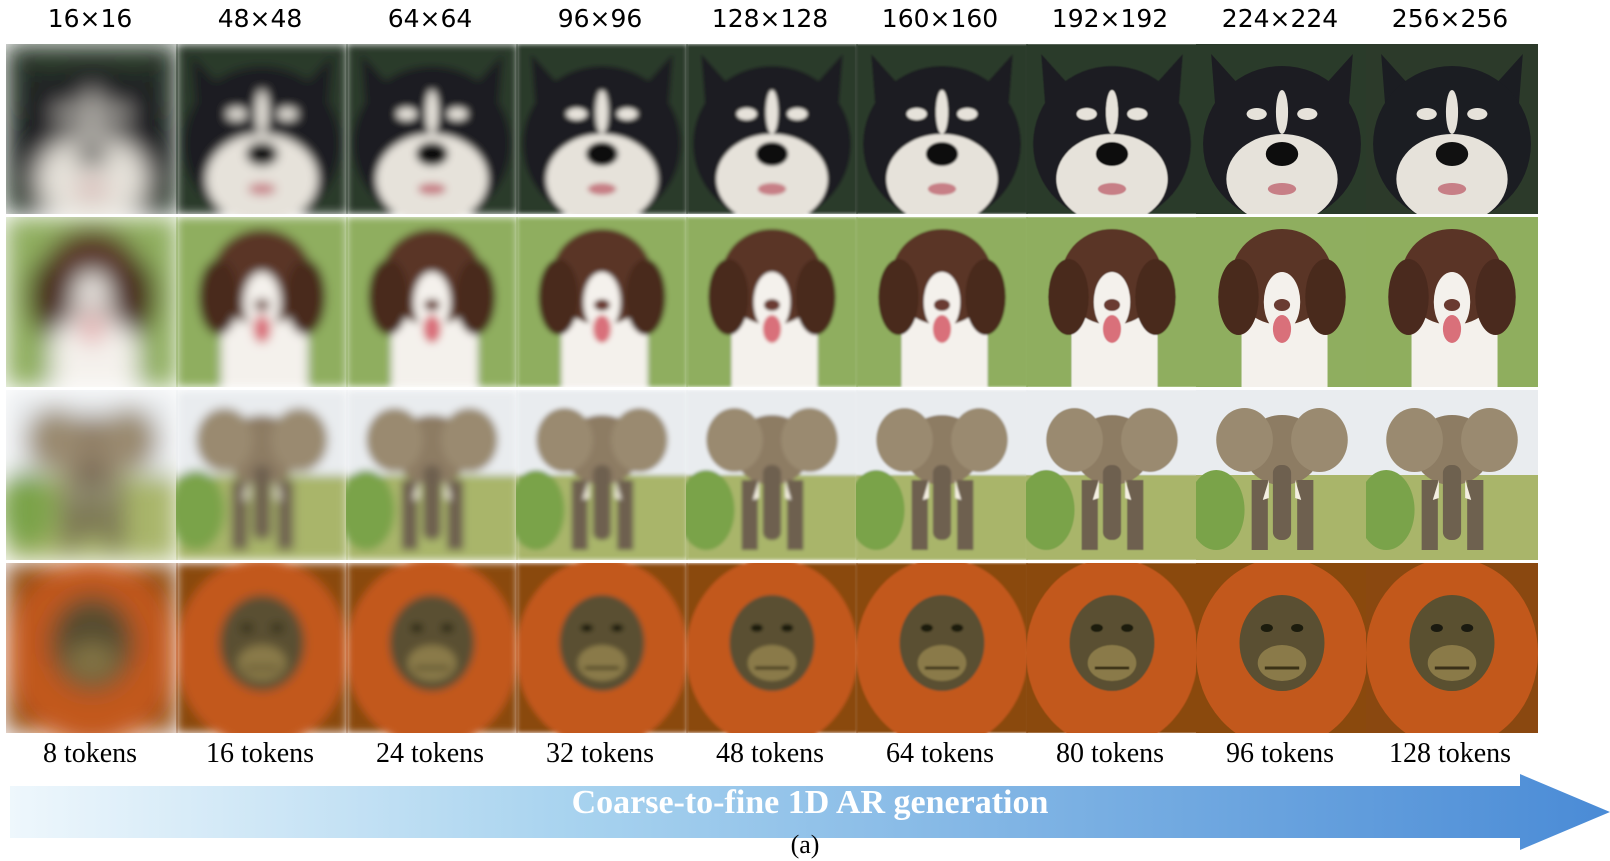  I want to click on resolution-label: 96×96, so click(600, 18).